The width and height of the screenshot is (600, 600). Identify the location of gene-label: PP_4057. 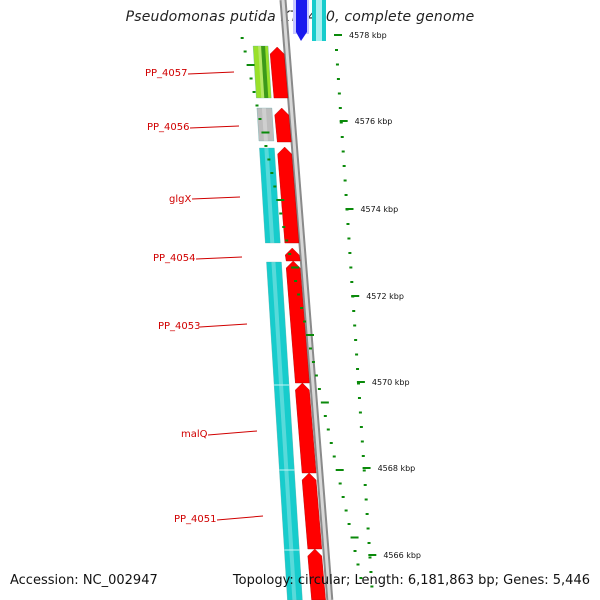
(166, 73).